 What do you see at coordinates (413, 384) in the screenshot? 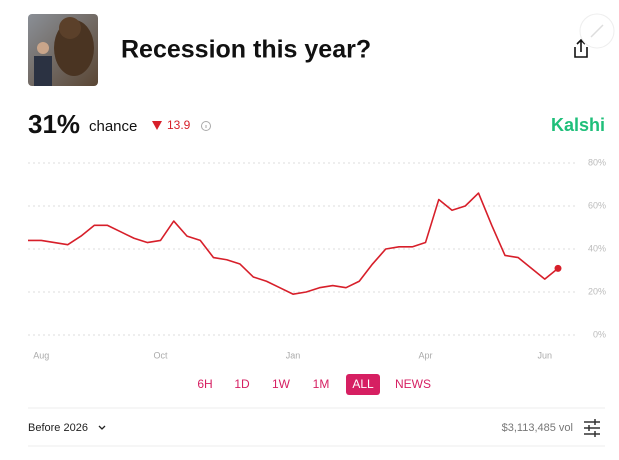
I see `range-button: NEWS` at bounding box center [413, 384].